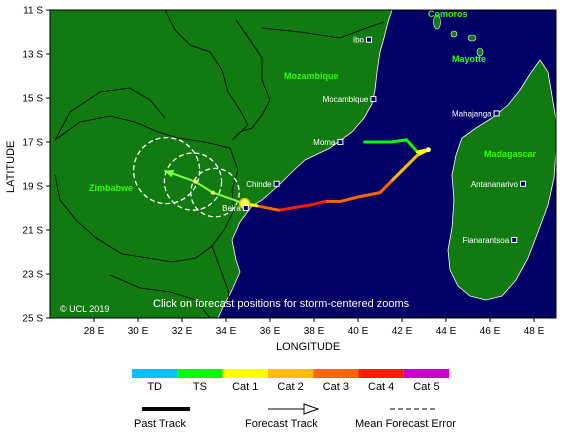  I want to click on border-south, so click(221, 281).